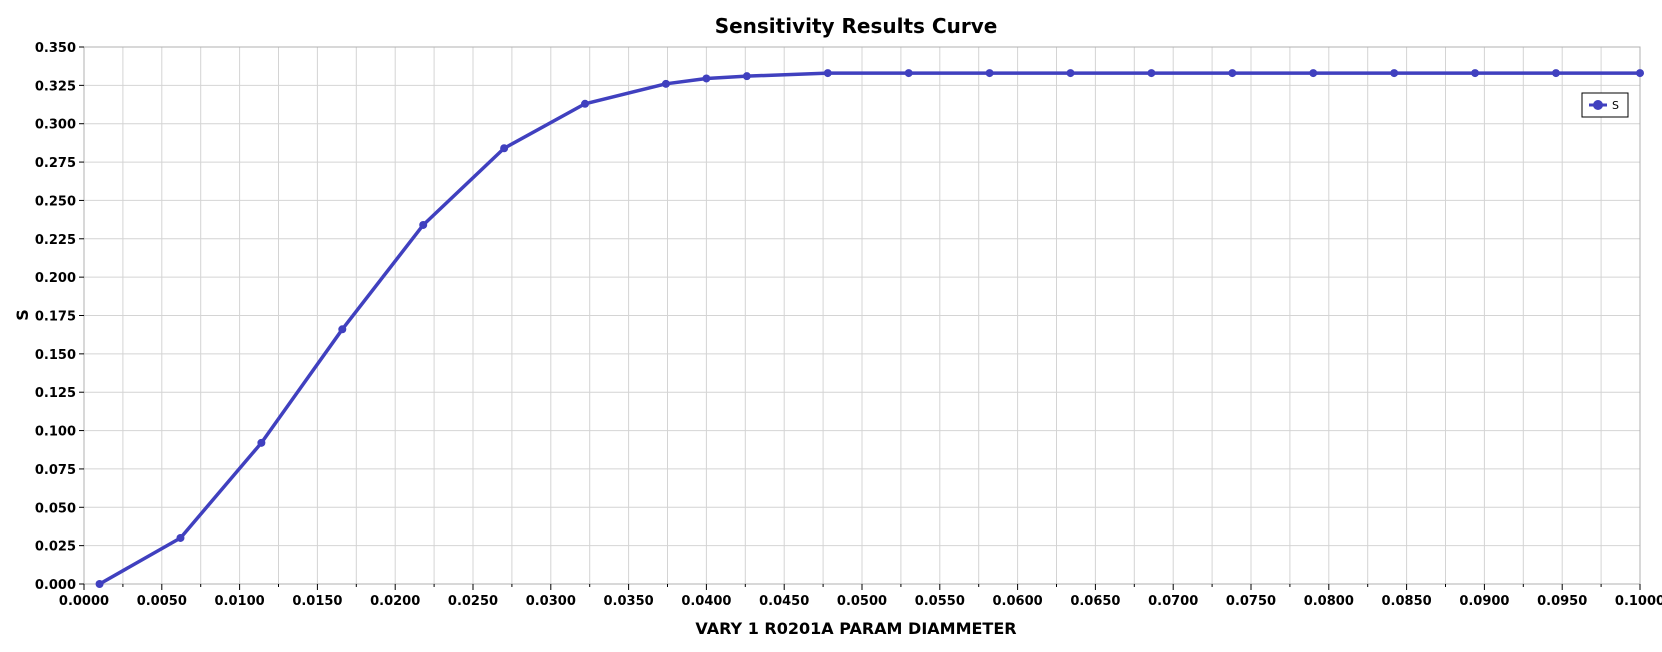  What do you see at coordinates (1605, 105) in the screenshot?
I see `legend: S` at bounding box center [1605, 105].